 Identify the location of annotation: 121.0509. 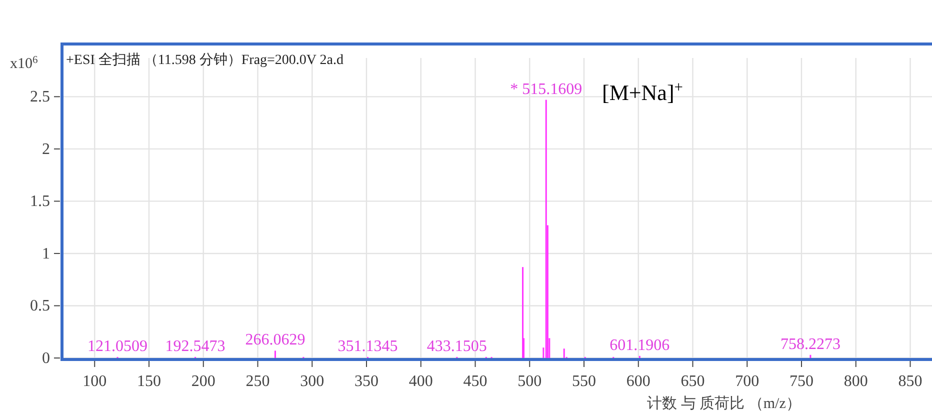
(118, 346).